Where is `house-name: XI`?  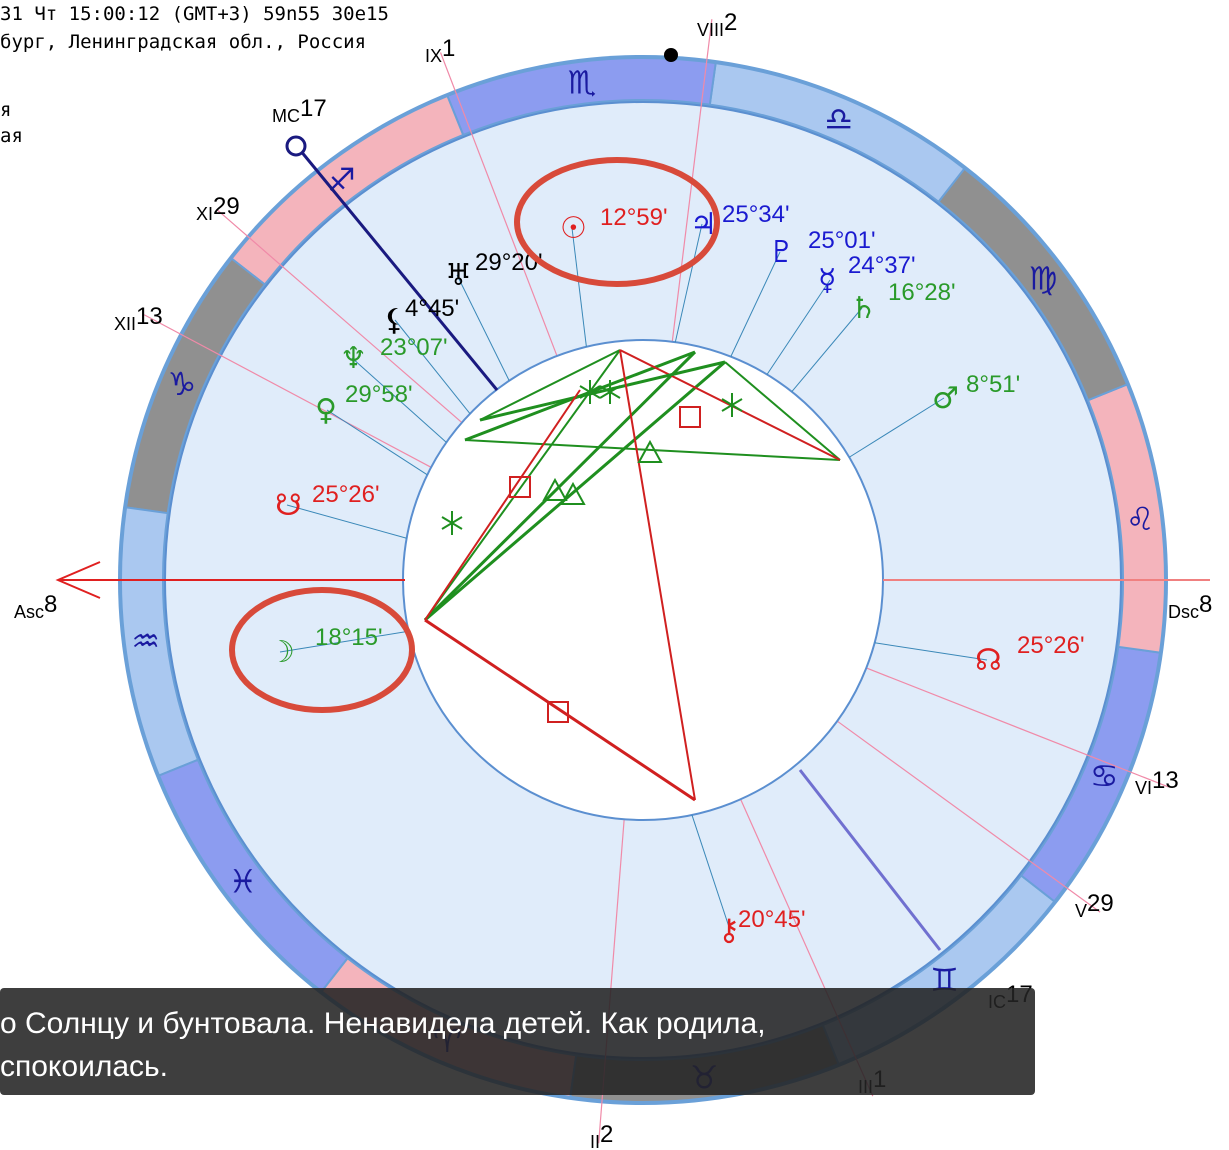 house-name: XI is located at coordinates (204, 214).